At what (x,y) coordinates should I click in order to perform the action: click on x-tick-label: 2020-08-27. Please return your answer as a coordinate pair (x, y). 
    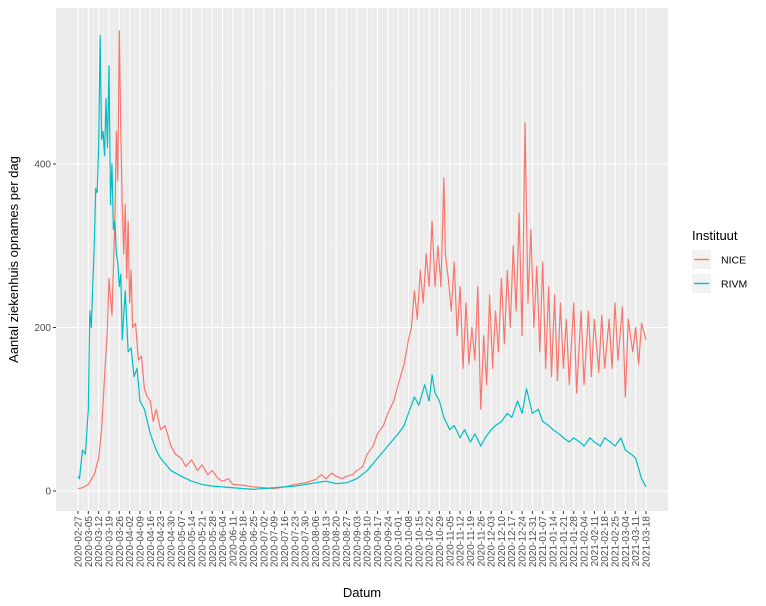
    Looking at the image, I should click on (347, 542).